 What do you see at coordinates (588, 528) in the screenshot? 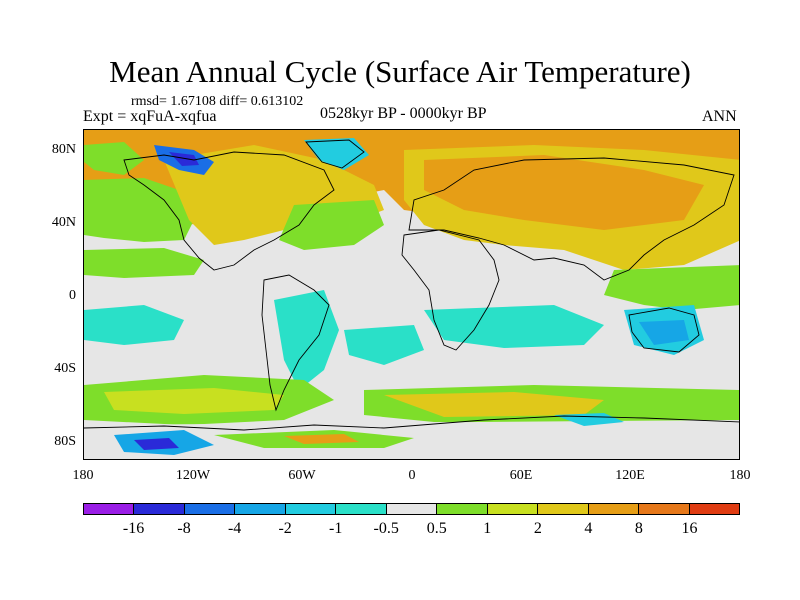
I see `colorbar-label: 4` at bounding box center [588, 528].